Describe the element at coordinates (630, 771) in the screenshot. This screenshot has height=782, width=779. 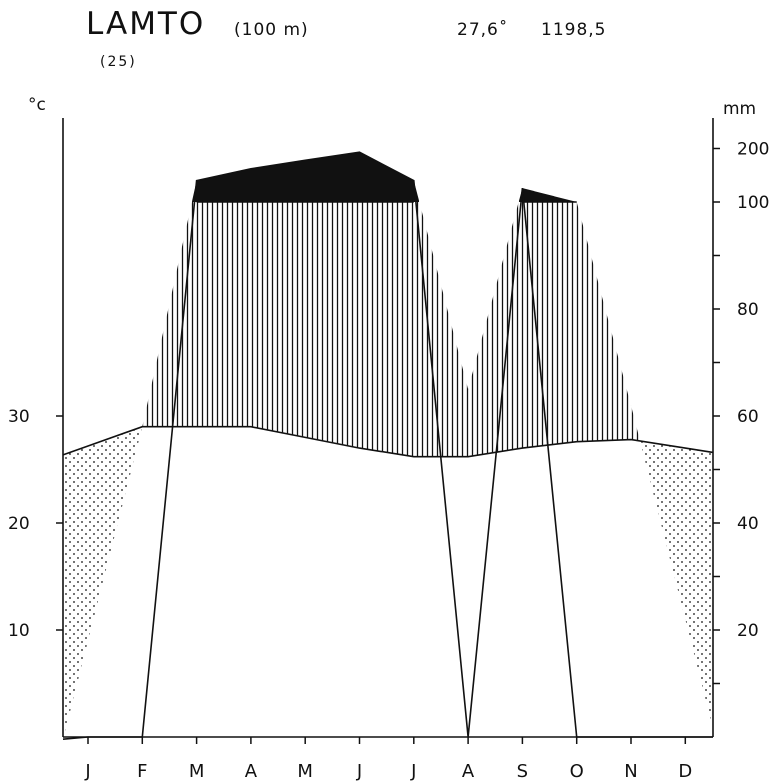
I see `month-label: N` at that location.